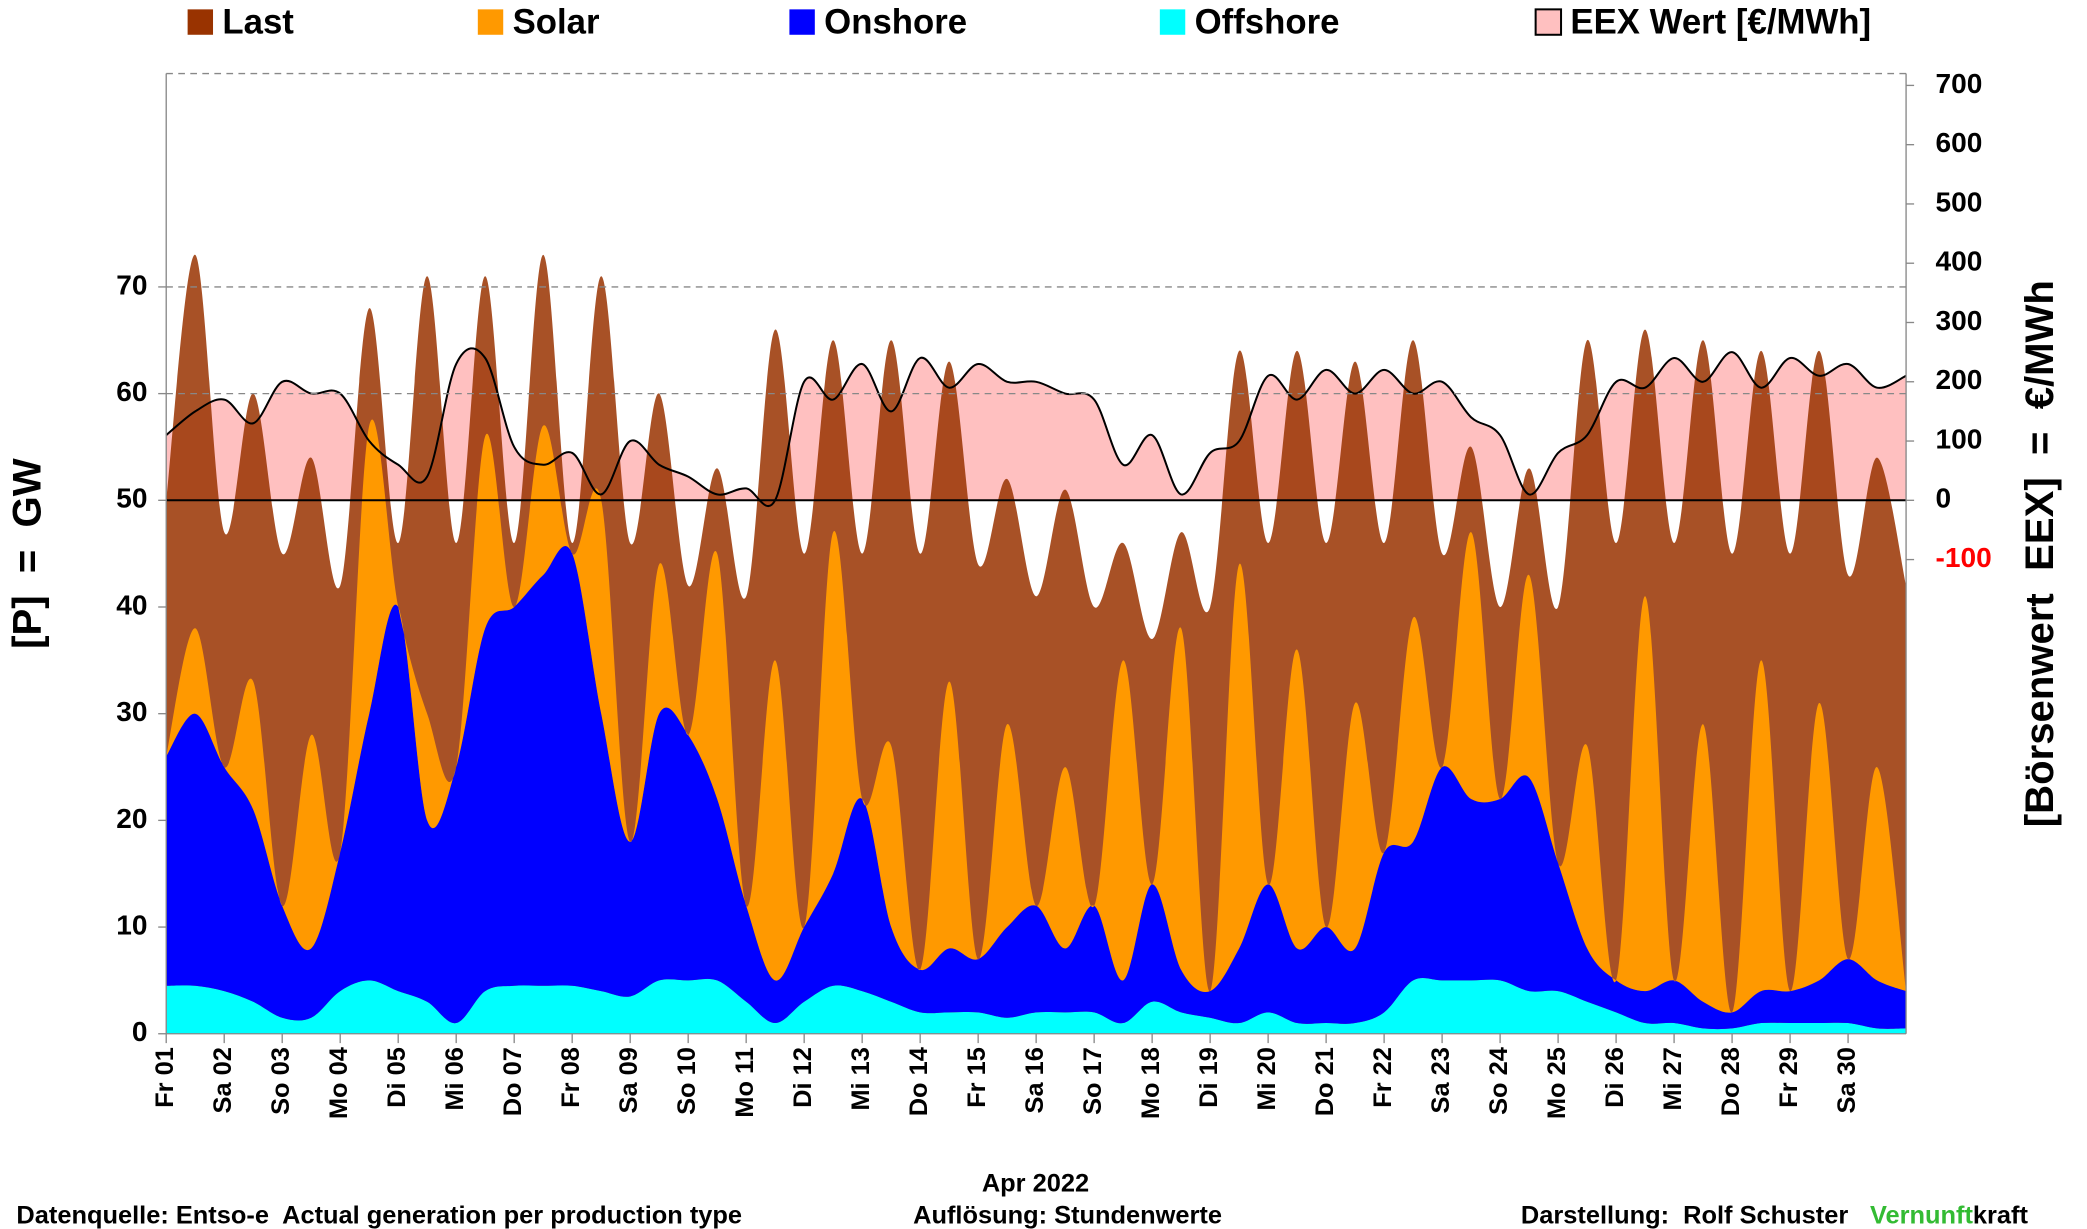 The width and height of the screenshot is (2087, 1229). I want to click on x-tick-label: Mo 25, so click(1557, 1083).